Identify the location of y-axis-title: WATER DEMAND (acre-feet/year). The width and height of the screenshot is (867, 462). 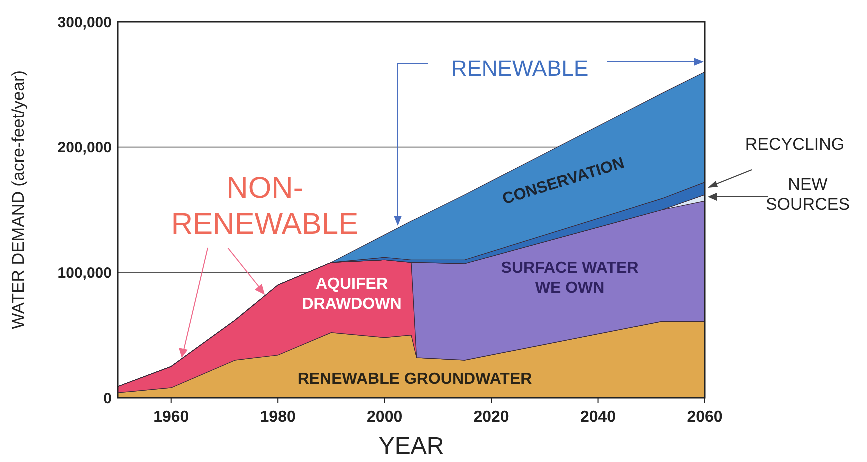
(18, 200).